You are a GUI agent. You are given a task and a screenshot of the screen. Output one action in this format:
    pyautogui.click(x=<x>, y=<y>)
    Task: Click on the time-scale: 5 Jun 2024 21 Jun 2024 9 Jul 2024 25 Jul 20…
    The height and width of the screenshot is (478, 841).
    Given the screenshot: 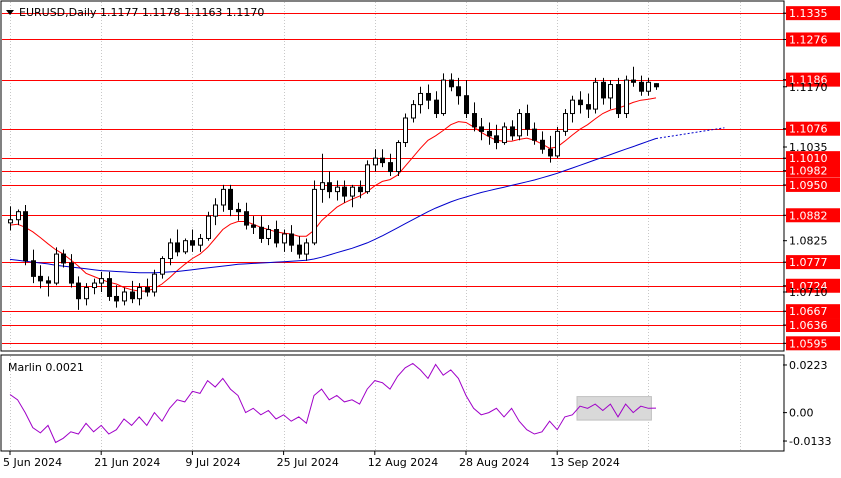 What is the action you would take?
    pyautogui.click(x=311, y=460)
    